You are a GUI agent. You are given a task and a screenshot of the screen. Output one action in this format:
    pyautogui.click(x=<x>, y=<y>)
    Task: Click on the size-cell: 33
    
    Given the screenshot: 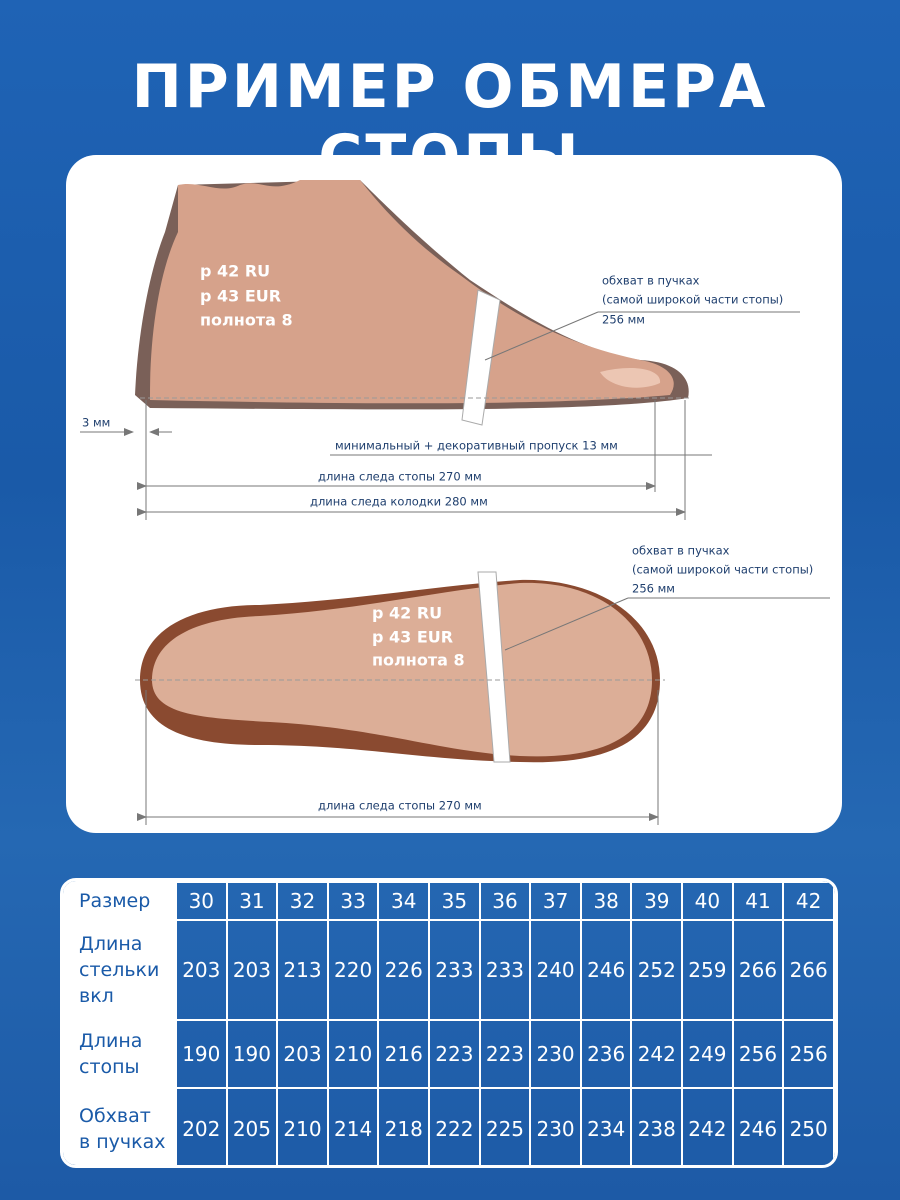 What is the action you would take?
    pyautogui.click(x=353, y=901)
    